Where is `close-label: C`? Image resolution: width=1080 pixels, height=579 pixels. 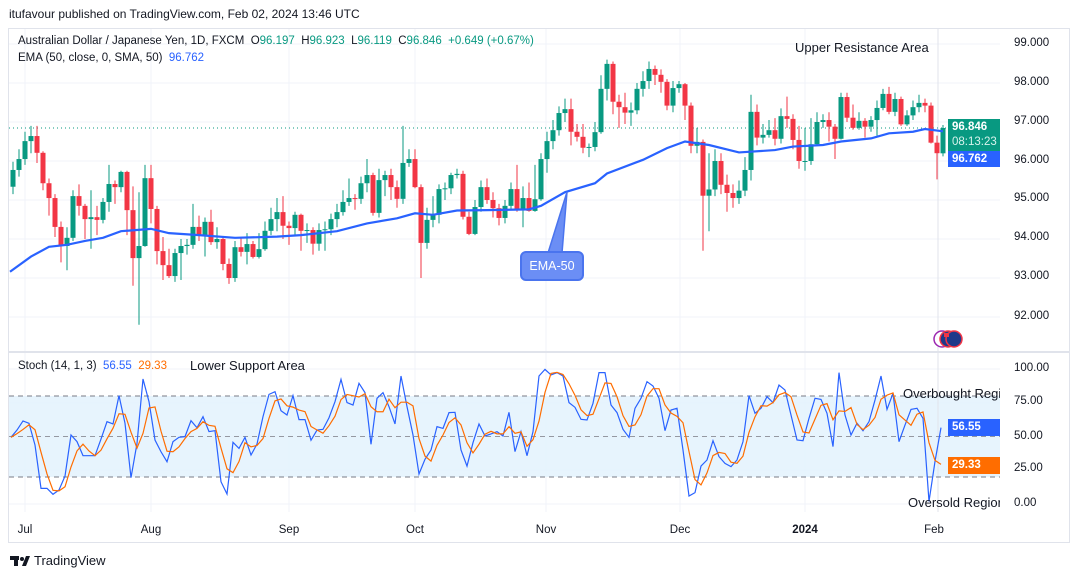 close-label: C is located at coordinates (402, 41).